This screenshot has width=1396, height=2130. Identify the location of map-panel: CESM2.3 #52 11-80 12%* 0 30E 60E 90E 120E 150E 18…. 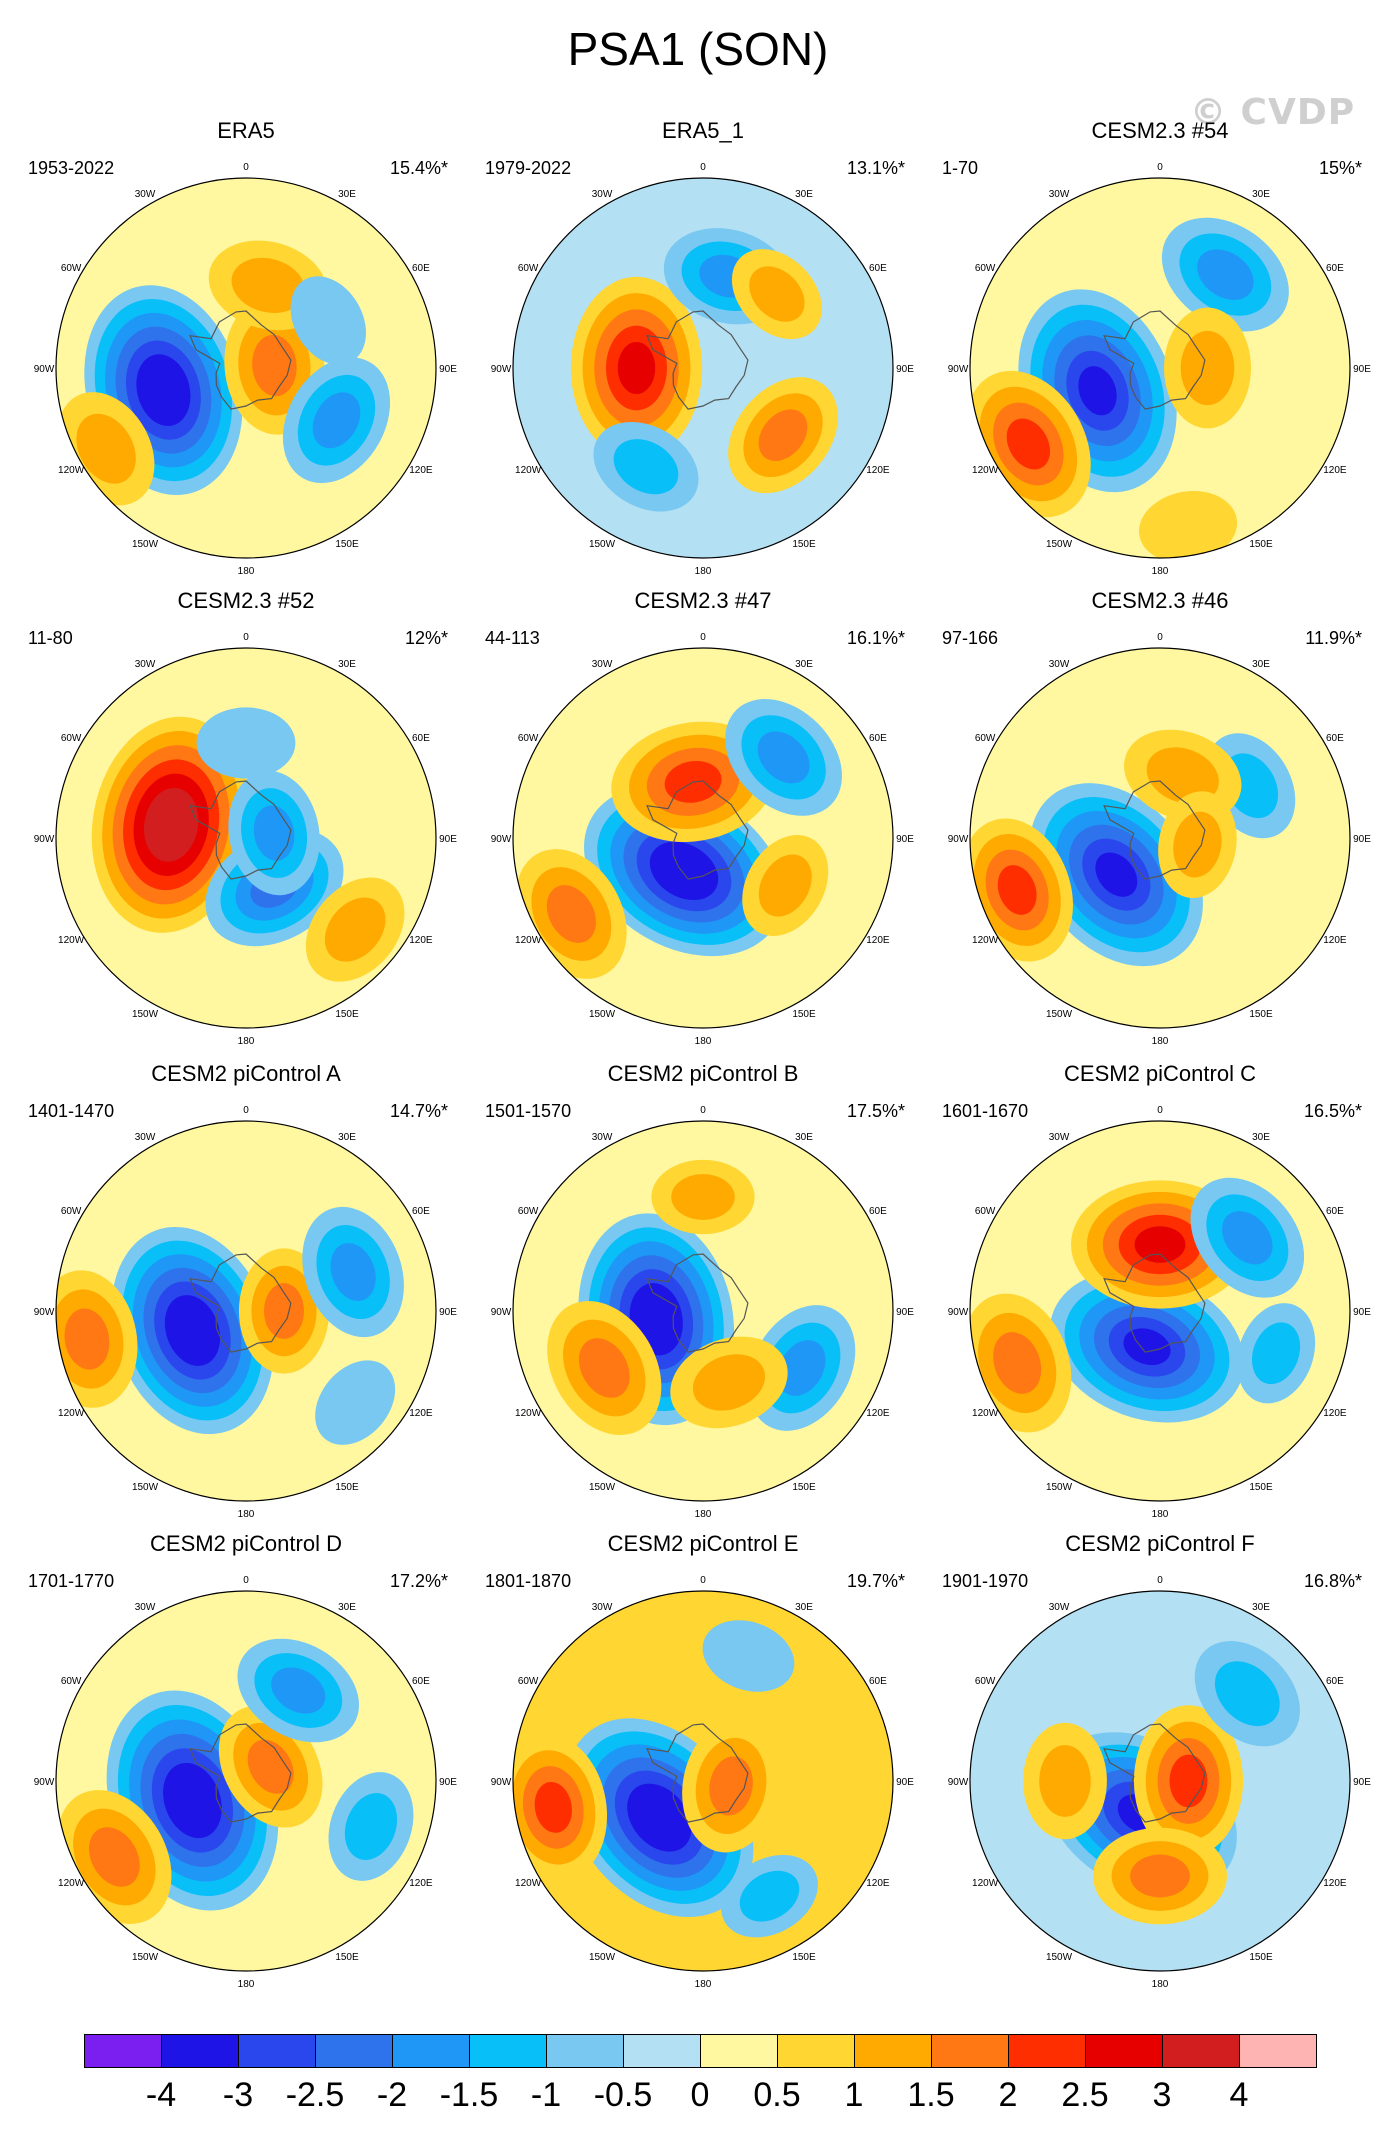
(246, 826).